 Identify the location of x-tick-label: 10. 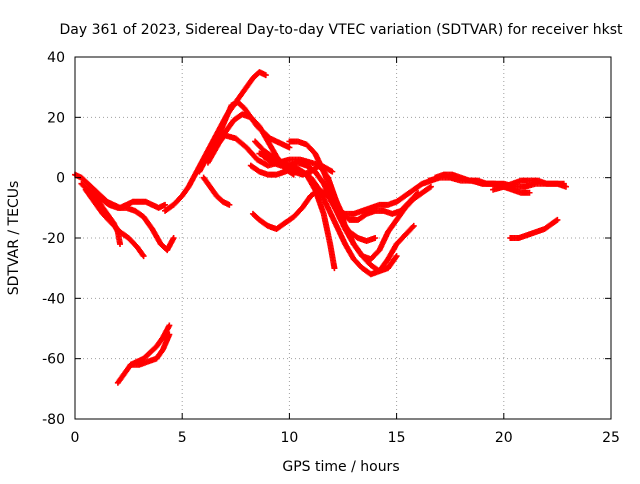
(289, 438).